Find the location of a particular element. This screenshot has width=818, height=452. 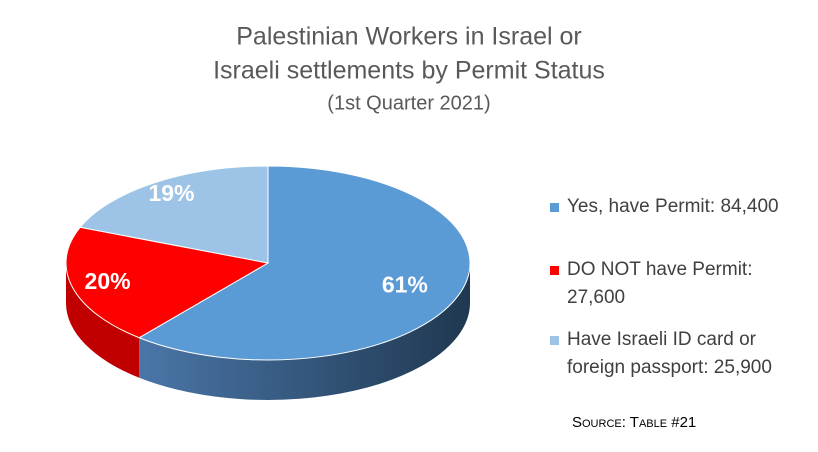

chart-subtitle: (1st Quarter 2021) is located at coordinates (408, 103).